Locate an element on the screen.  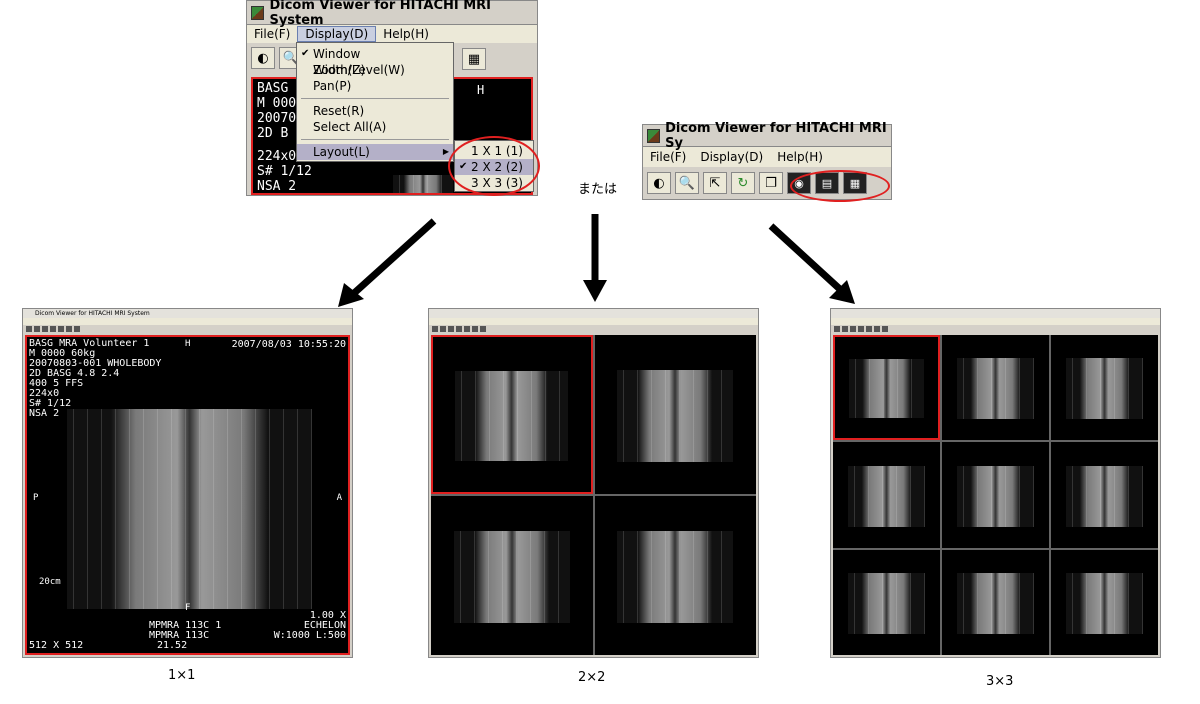
screenshot-3x3 is located at coordinates (995, 483).